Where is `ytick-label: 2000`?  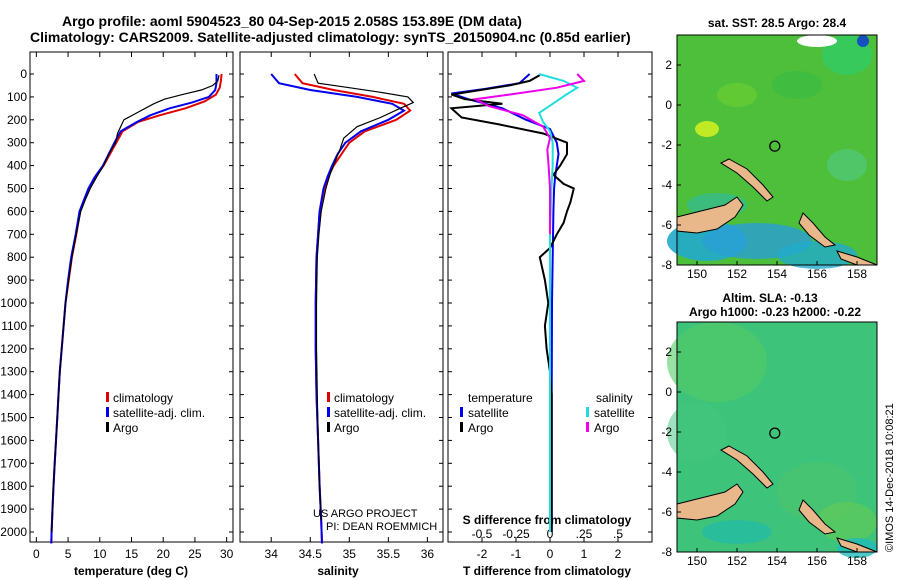
ytick-label: 2000 is located at coordinates (13, 532).